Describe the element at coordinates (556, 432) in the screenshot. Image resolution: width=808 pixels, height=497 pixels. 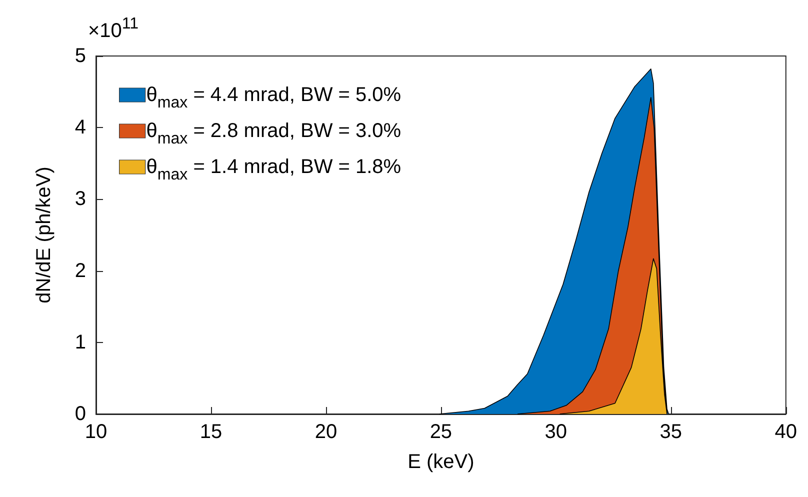
I see `x-tick-label: 30` at that location.